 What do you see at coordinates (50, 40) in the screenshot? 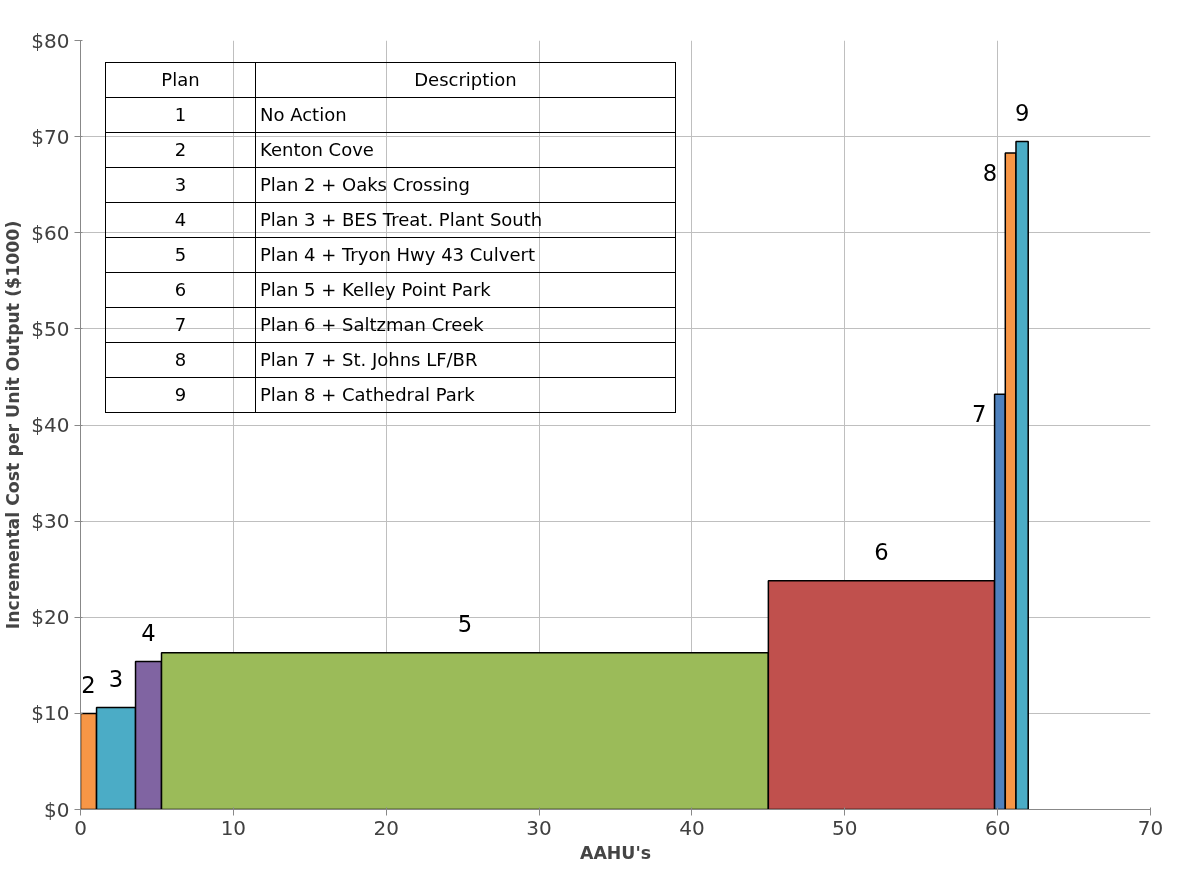
I see `y-tick-label: $80` at bounding box center [50, 40].